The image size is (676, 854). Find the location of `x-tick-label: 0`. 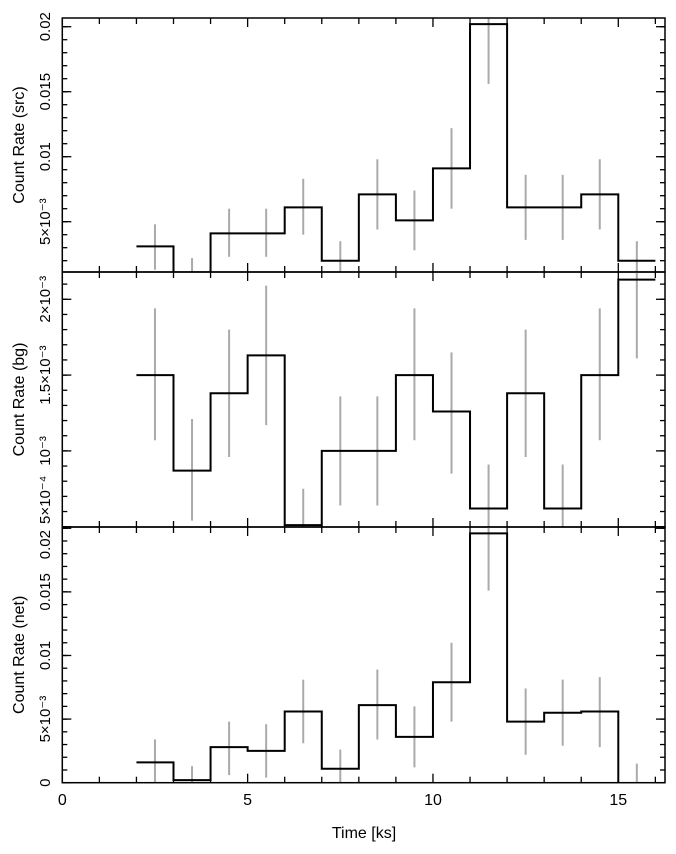

x-tick-label: 0 is located at coordinates (62, 800).